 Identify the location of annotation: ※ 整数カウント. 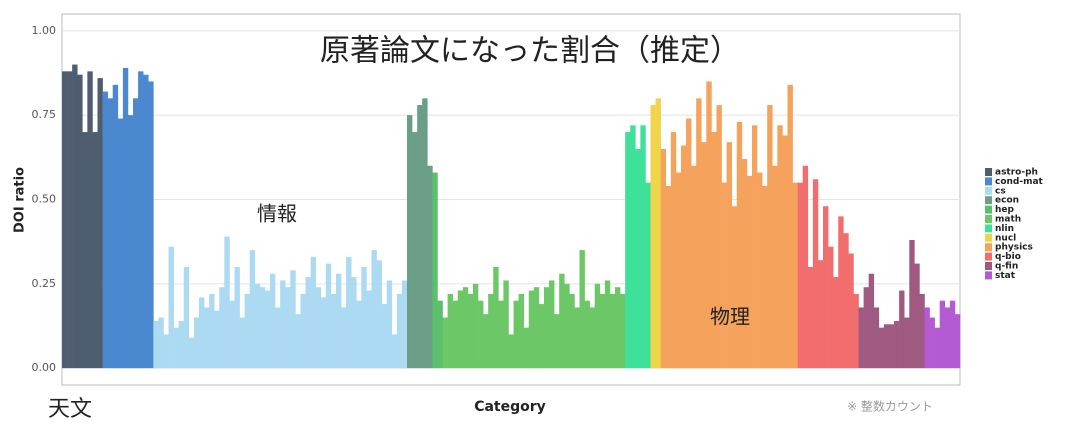
(890, 406).